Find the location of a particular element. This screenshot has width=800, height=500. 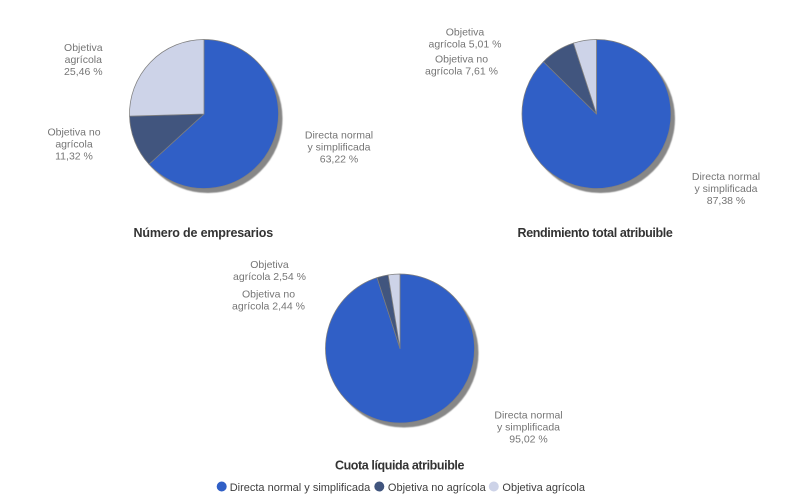

svg-text: Objetiva no agrícola is located at coordinates (437, 488).